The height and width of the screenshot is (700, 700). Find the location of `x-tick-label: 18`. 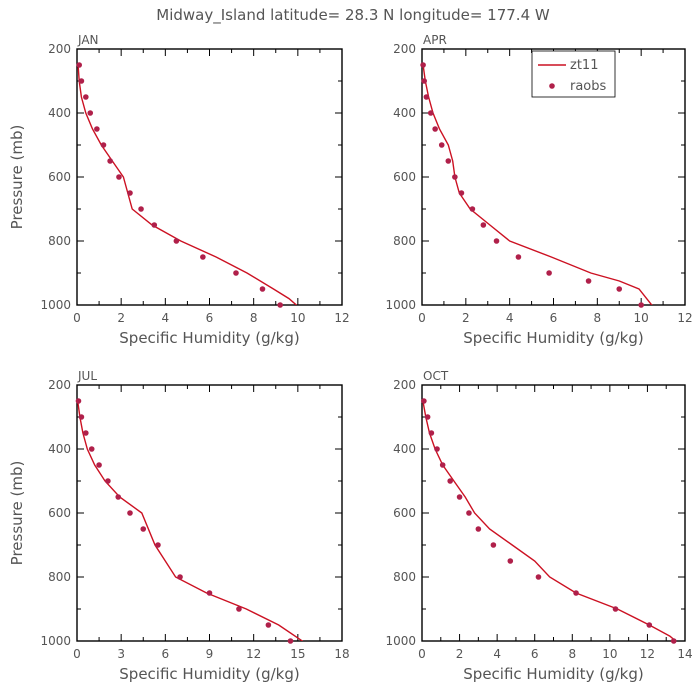

x-tick-label: 18 is located at coordinates (341, 654).